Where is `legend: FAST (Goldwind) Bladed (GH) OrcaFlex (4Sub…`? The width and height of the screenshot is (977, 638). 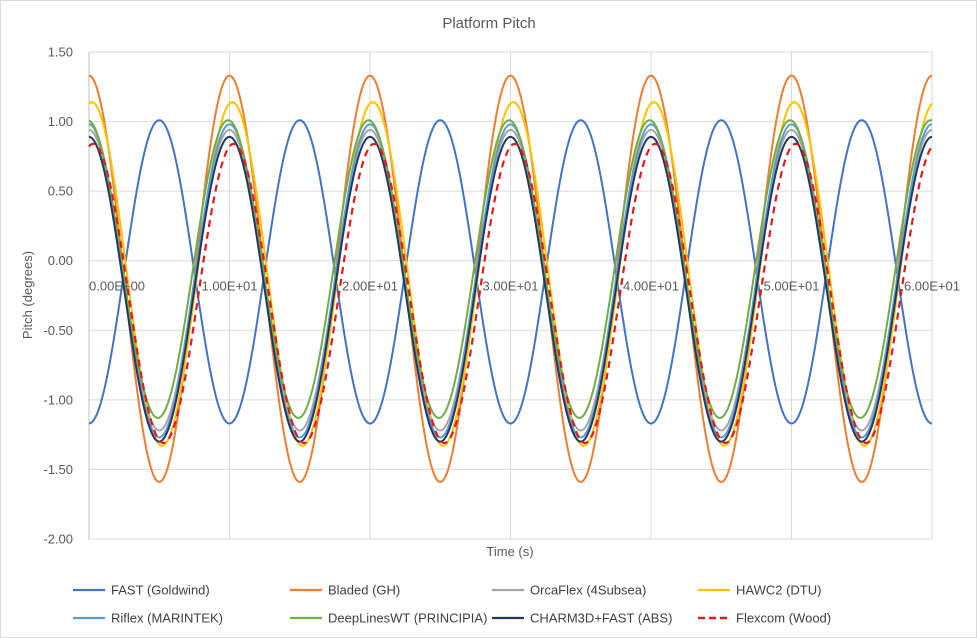
legend: FAST (Goldwind) Bladed (GH) OrcaFlex (4Sub… is located at coordinates (452, 604).